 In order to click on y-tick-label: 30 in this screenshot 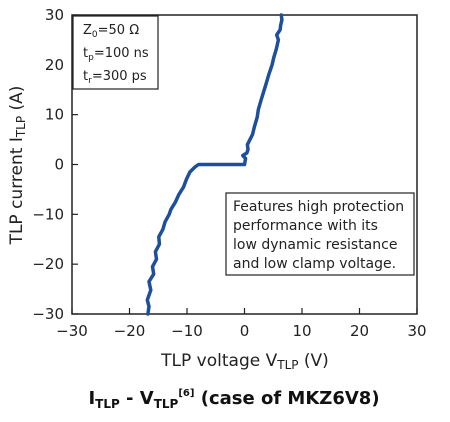, I will do `click(54, 15)`.